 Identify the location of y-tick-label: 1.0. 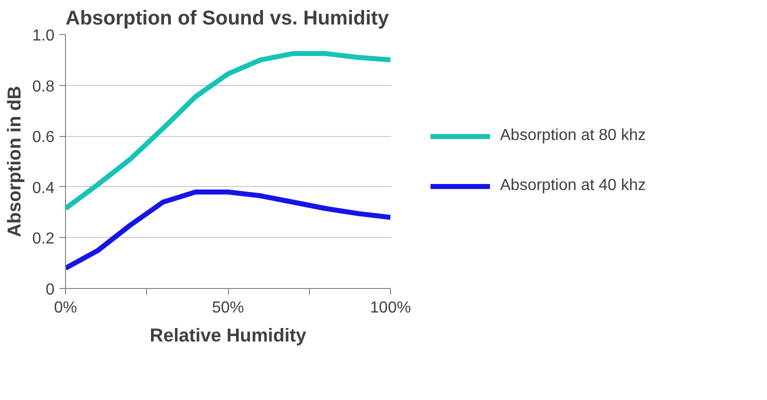
(43, 36).